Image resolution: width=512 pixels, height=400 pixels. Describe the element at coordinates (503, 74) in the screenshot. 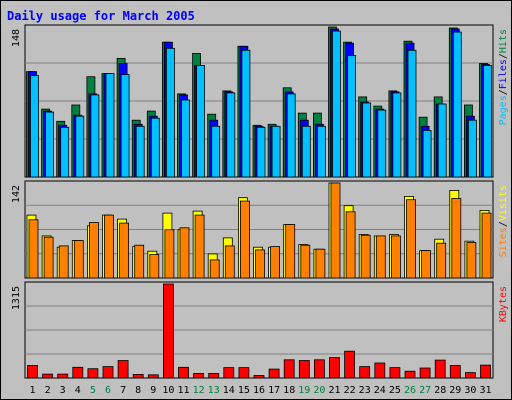

I see `legend-files: Files` at that location.